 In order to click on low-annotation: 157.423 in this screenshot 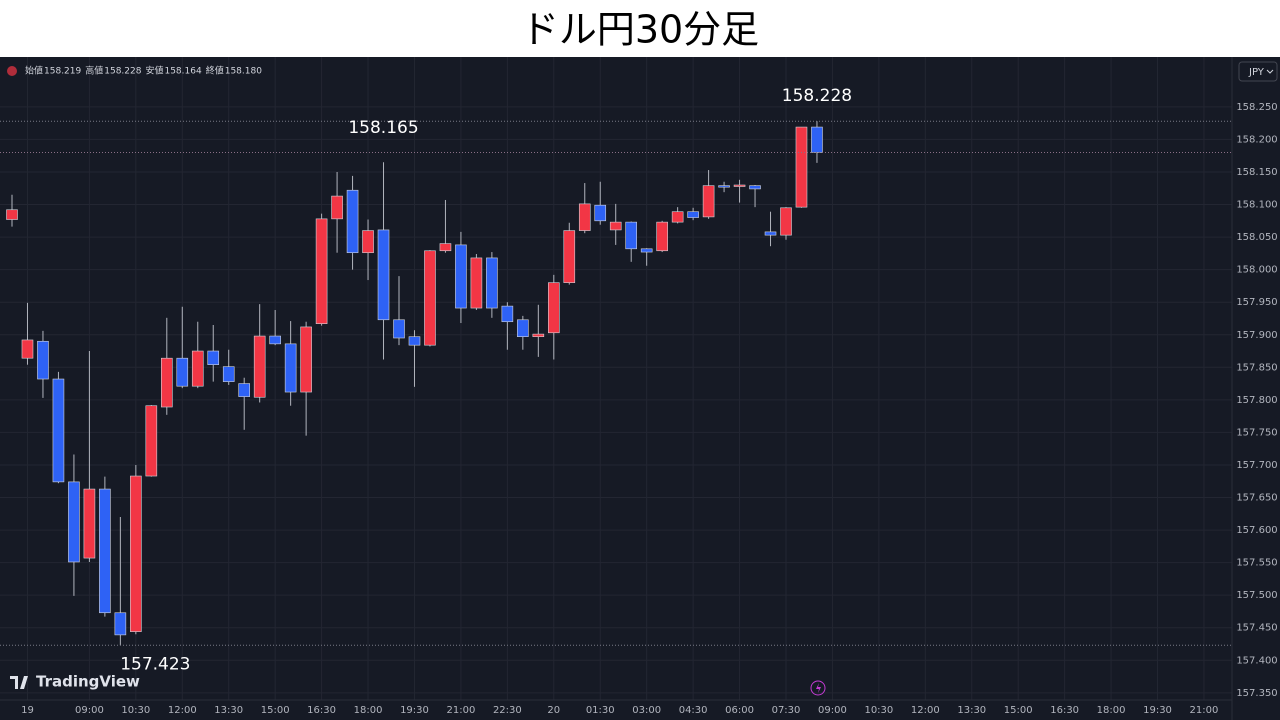, I will do `click(155, 664)`.